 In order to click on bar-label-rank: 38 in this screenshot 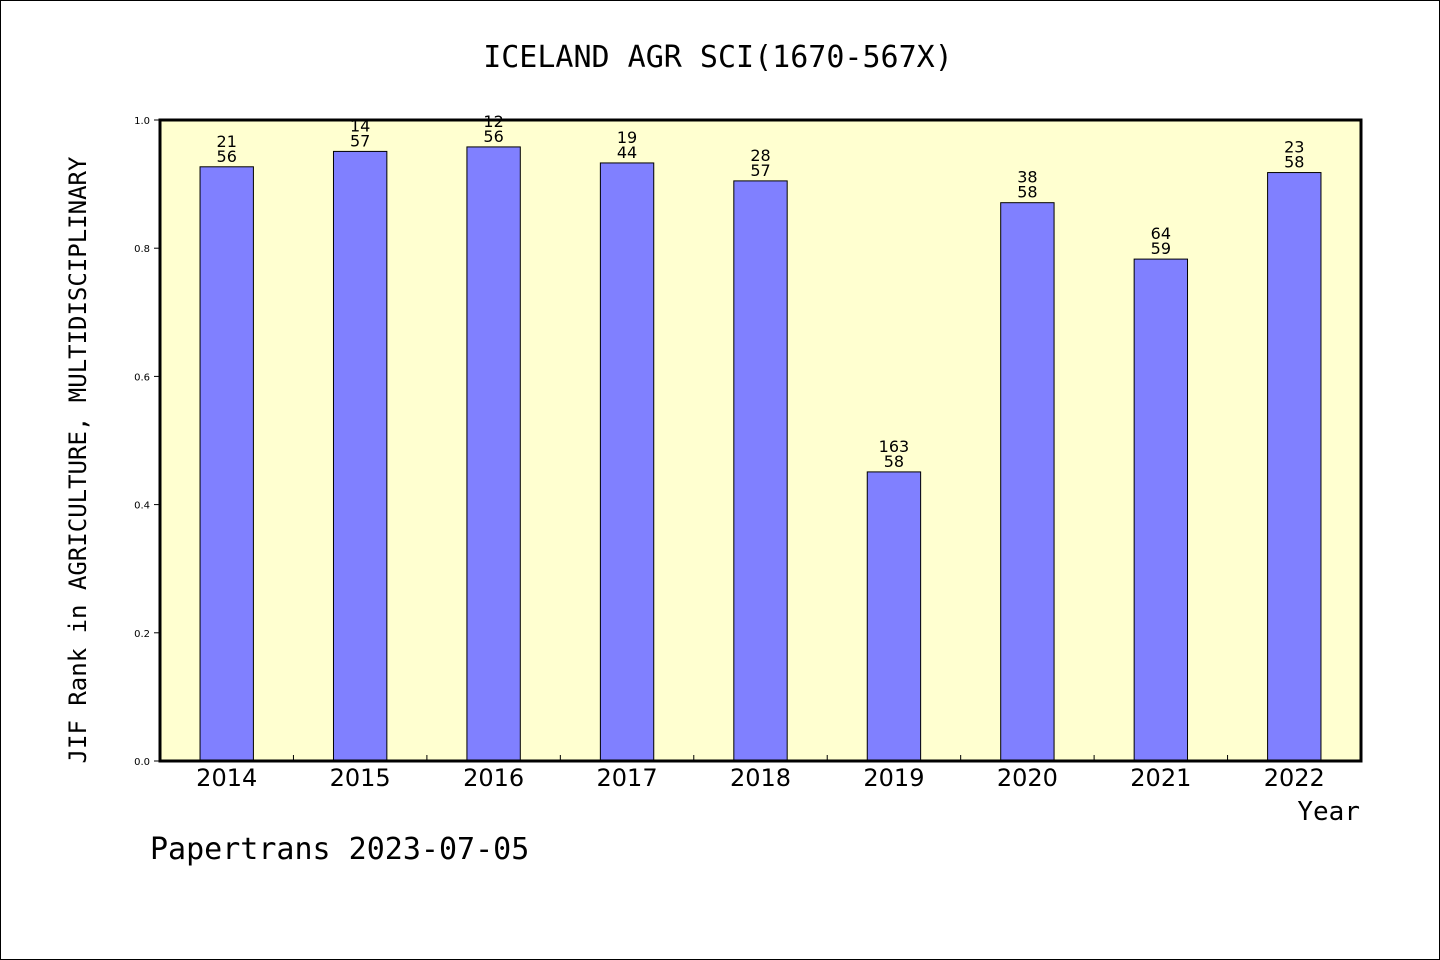, I will do `click(1027, 177)`.